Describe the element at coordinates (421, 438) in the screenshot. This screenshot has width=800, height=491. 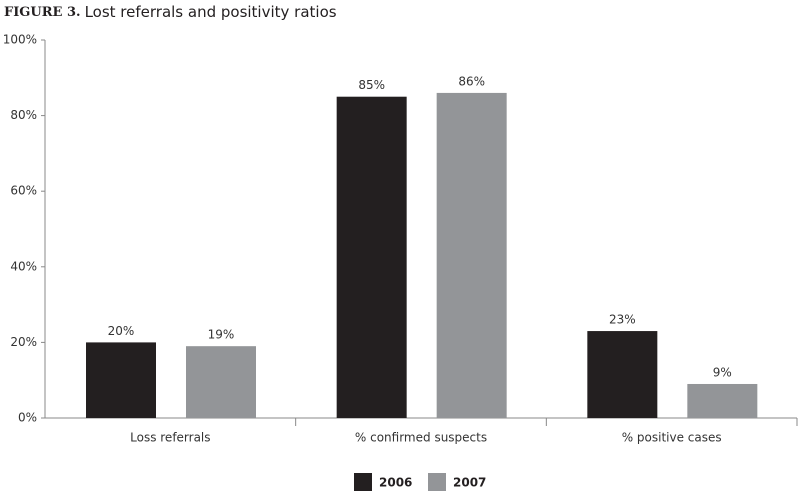
I see `x-tick-label: % confirmed suspects` at that location.